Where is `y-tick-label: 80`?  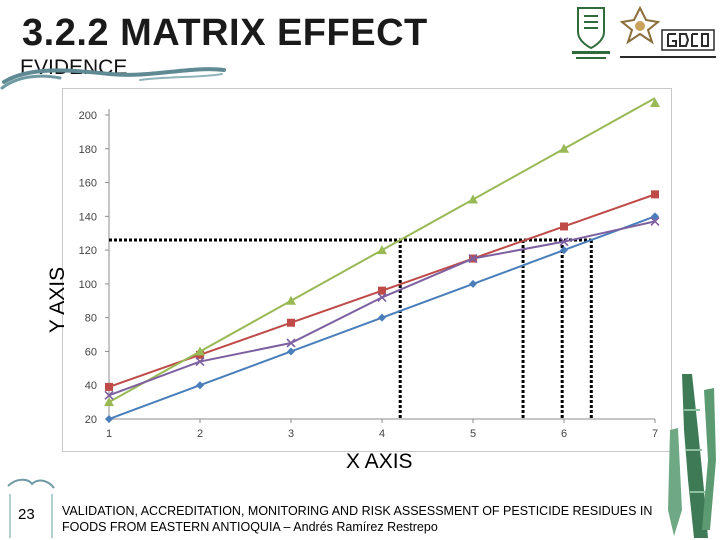
y-tick-label: 80 is located at coordinates (91, 319).